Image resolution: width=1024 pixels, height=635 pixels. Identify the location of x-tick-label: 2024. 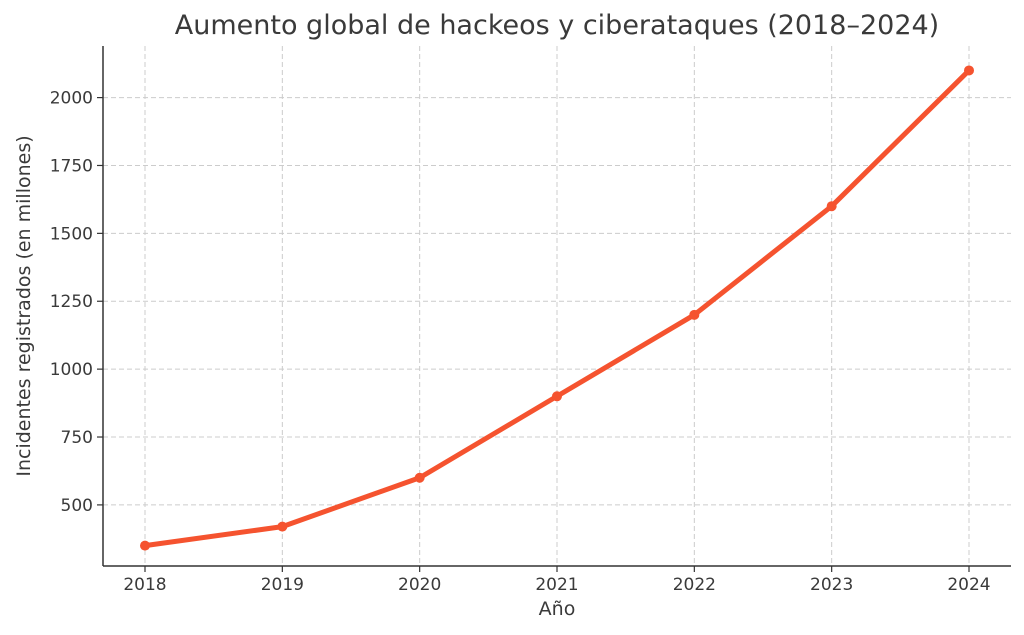
(968, 585).